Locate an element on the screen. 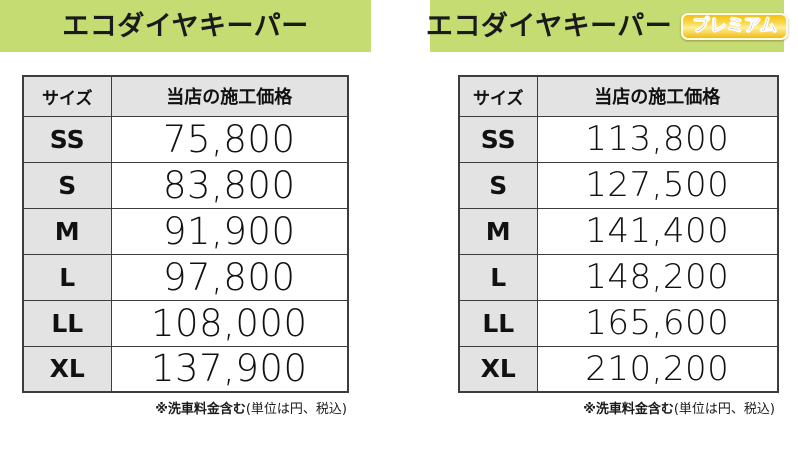 This screenshot has height=451, width=798. table-row: L 97,800 is located at coordinates (185, 277).